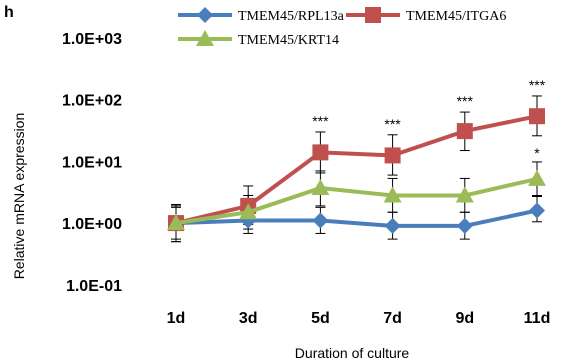 This screenshot has width=562, height=364. What do you see at coordinates (352, 353) in the screenshot?
I see `x-axis-title: Duration of culture` at bounding box center [352, 353].